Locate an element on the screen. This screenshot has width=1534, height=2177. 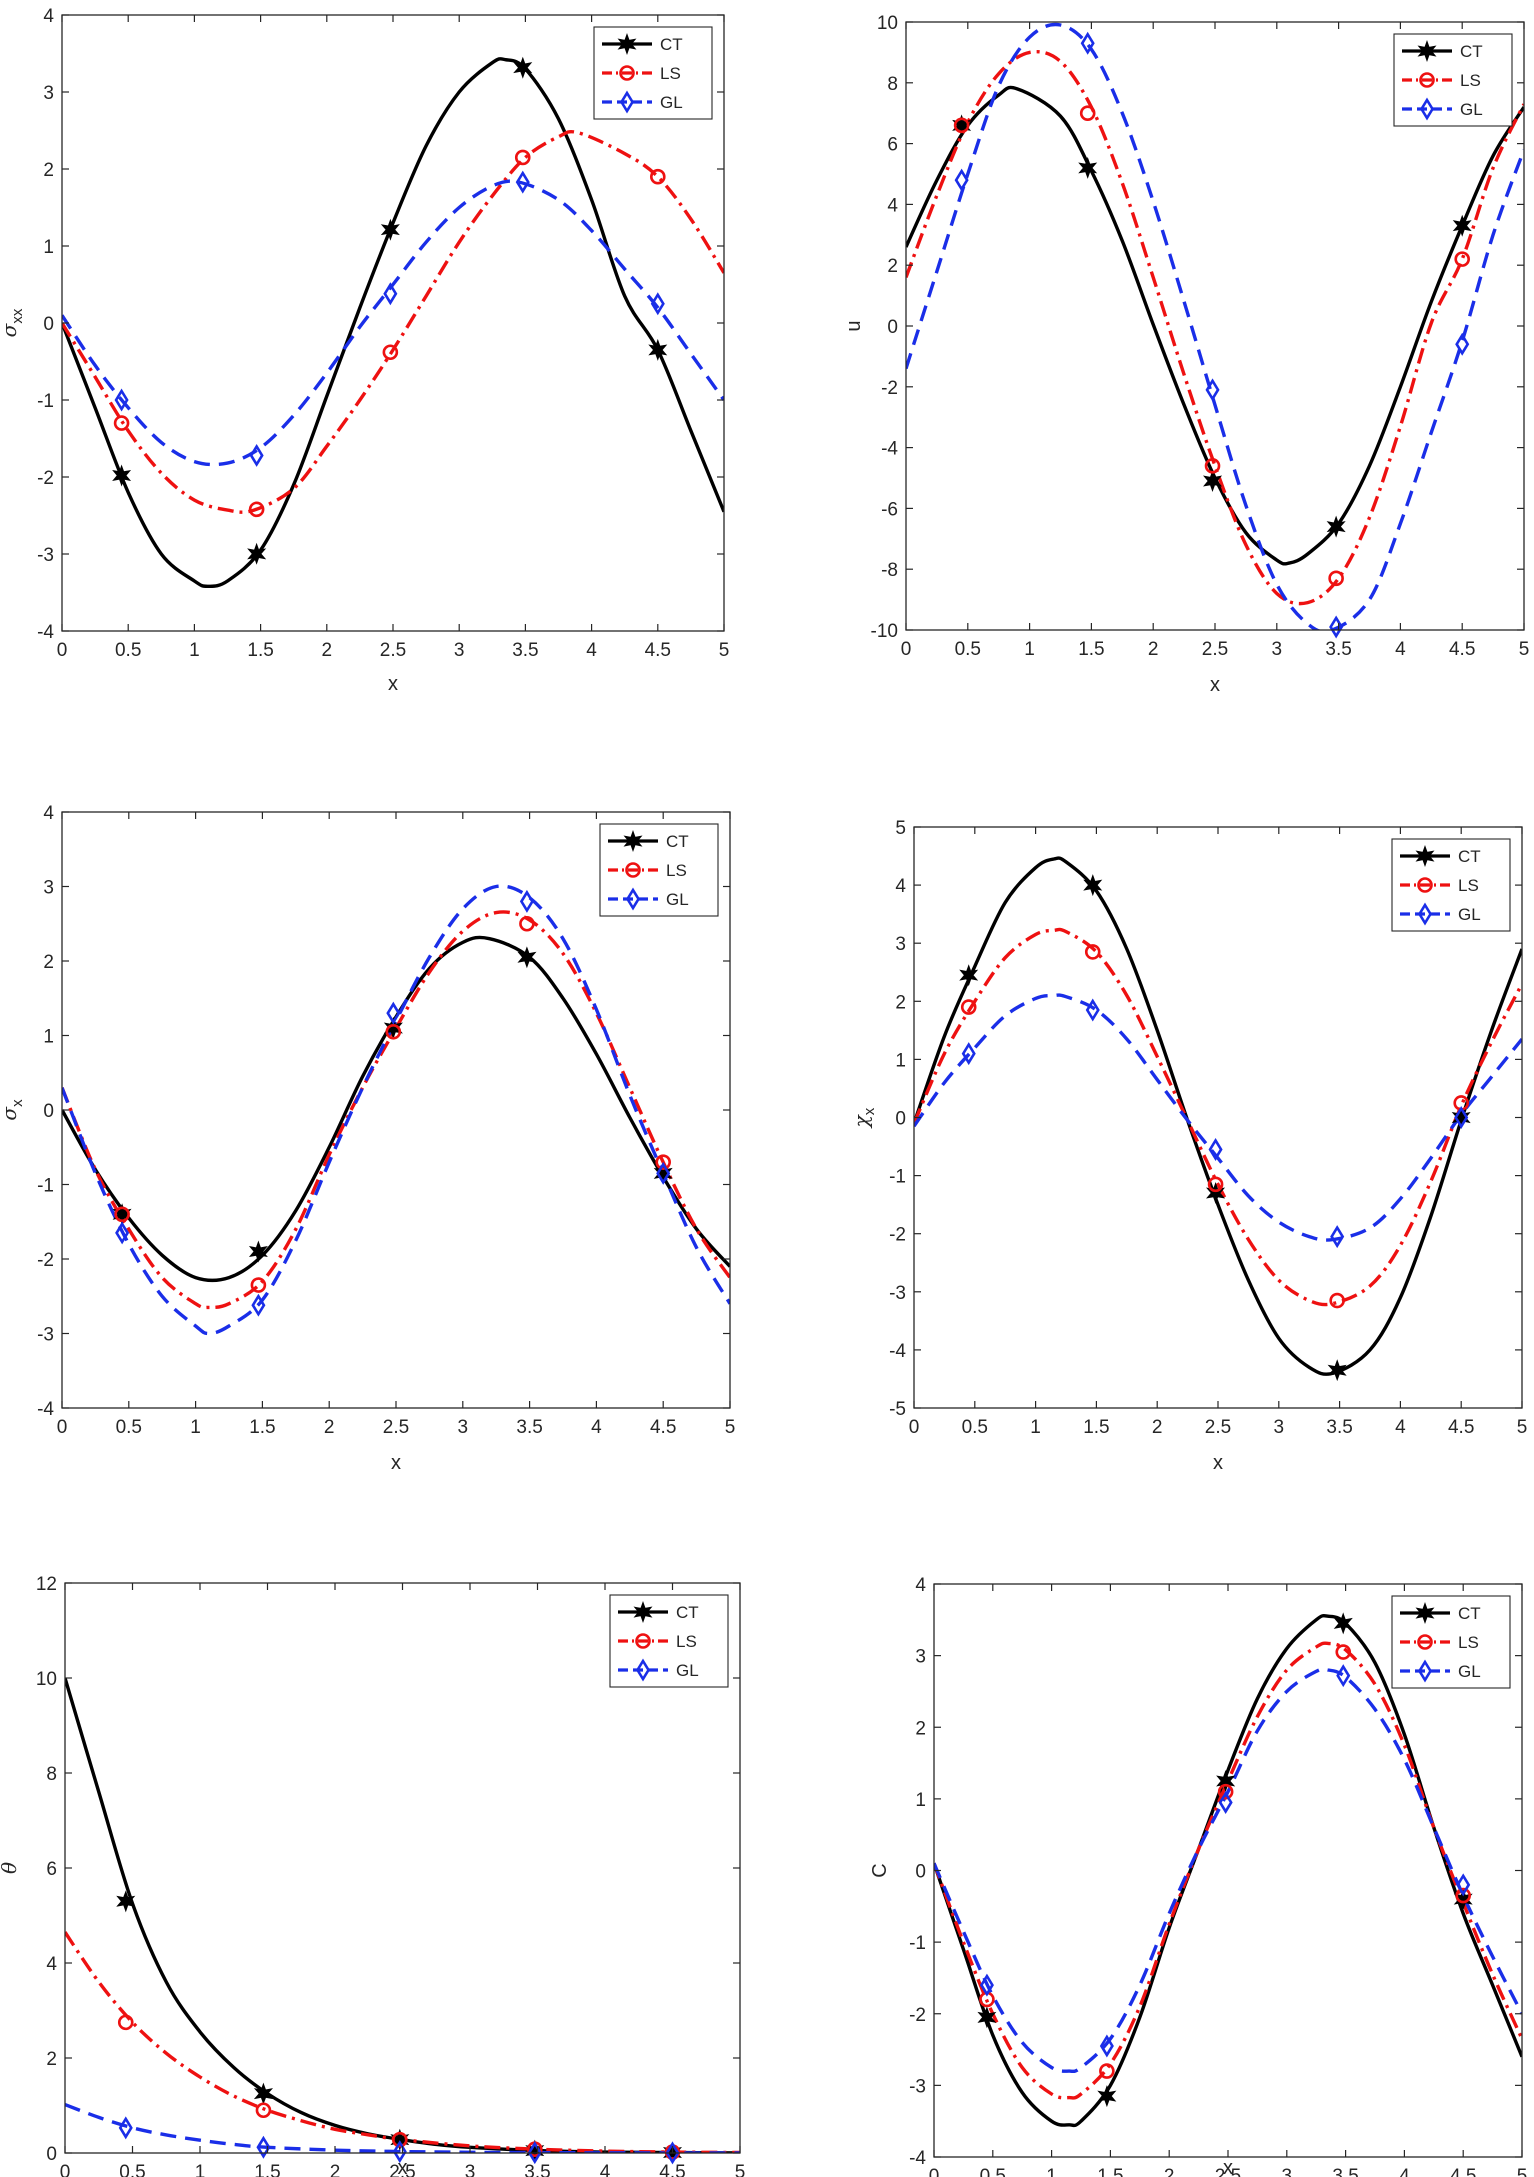
legend: CT LS GL is located at coordinates (659, 870).